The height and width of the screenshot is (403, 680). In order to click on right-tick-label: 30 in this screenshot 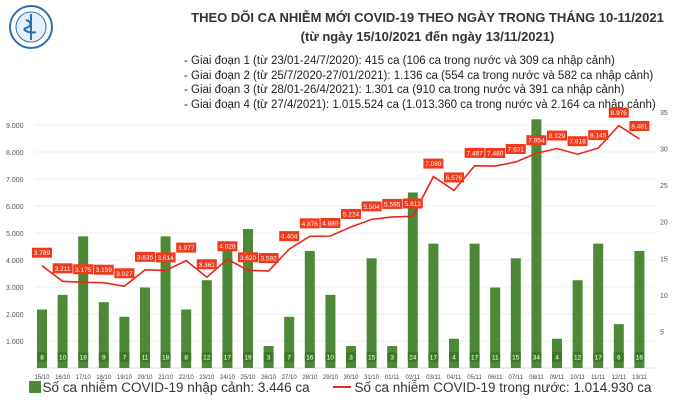, I will do `click(664, 150)`.